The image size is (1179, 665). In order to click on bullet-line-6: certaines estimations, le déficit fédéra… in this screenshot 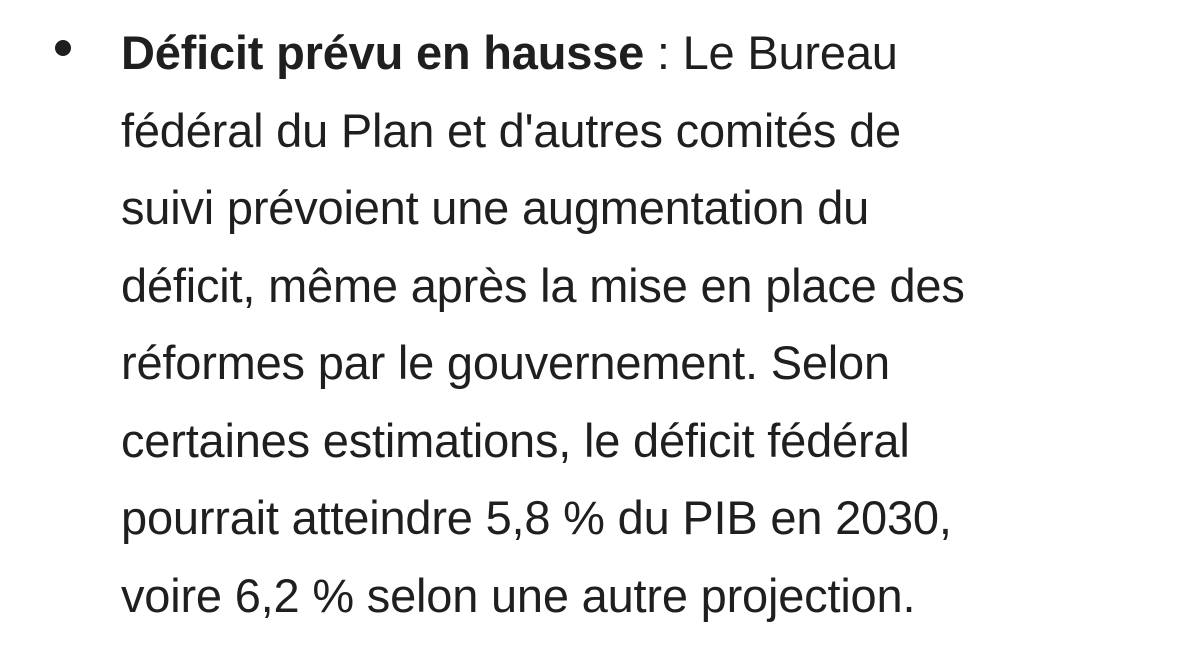, I will do `click(515, 440)`.